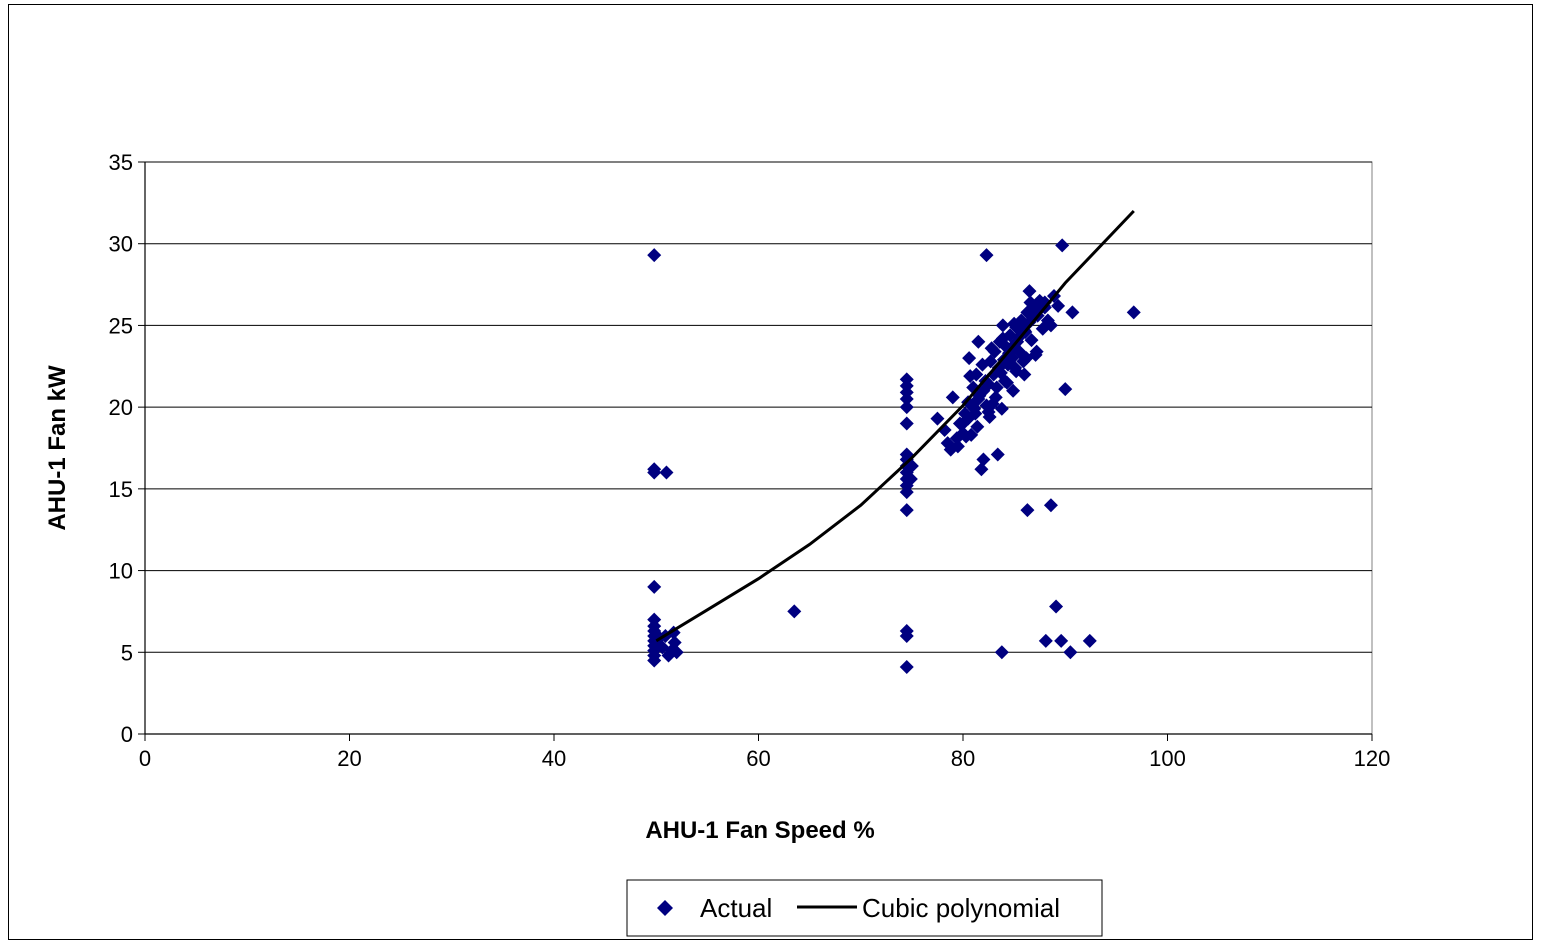 This screenshot has height=942, width=1541. What do you see at coordinates (121, 325) in the screenshot?
I see `y-tick-label: 25` at bounding box center [121, 325].